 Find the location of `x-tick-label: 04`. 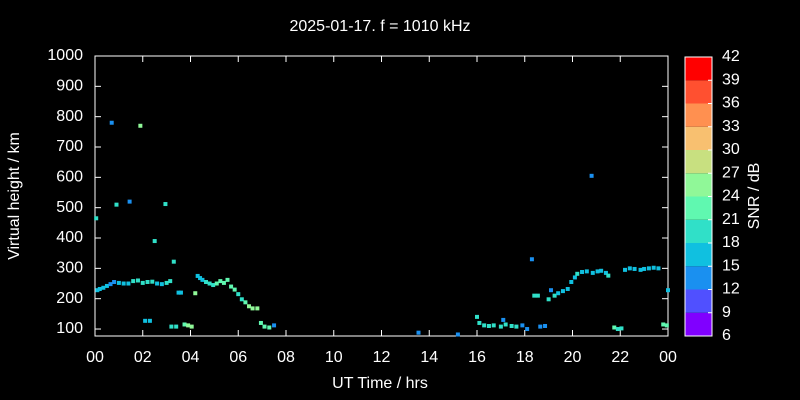

x-tick-label: 04 is located at coordinates (191, 357).